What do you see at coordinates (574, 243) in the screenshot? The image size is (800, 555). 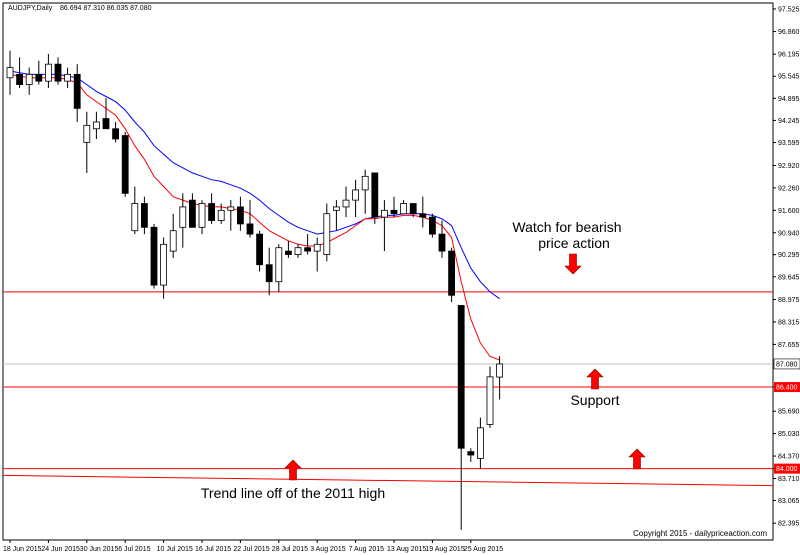 I see `bearish-annotation-line2: price action` at bounding box center [574, 243].